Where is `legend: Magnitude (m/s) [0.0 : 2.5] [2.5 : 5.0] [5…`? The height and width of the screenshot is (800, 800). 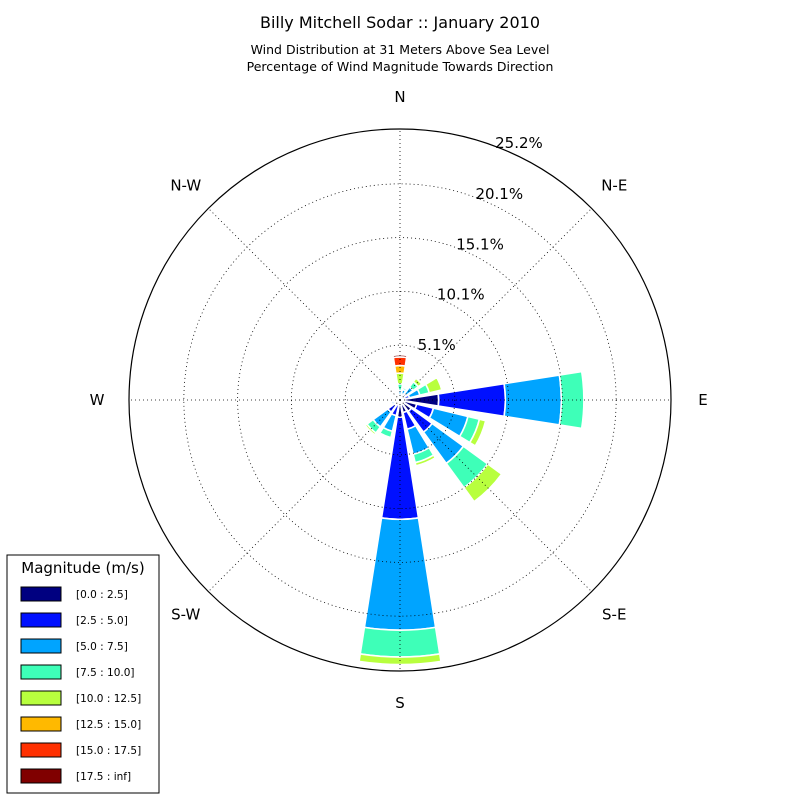
legend: Magnitude (m/s) [0.0 : 2.5] [2.5 : 5.0] [5… is located at coordinates (83, 674).